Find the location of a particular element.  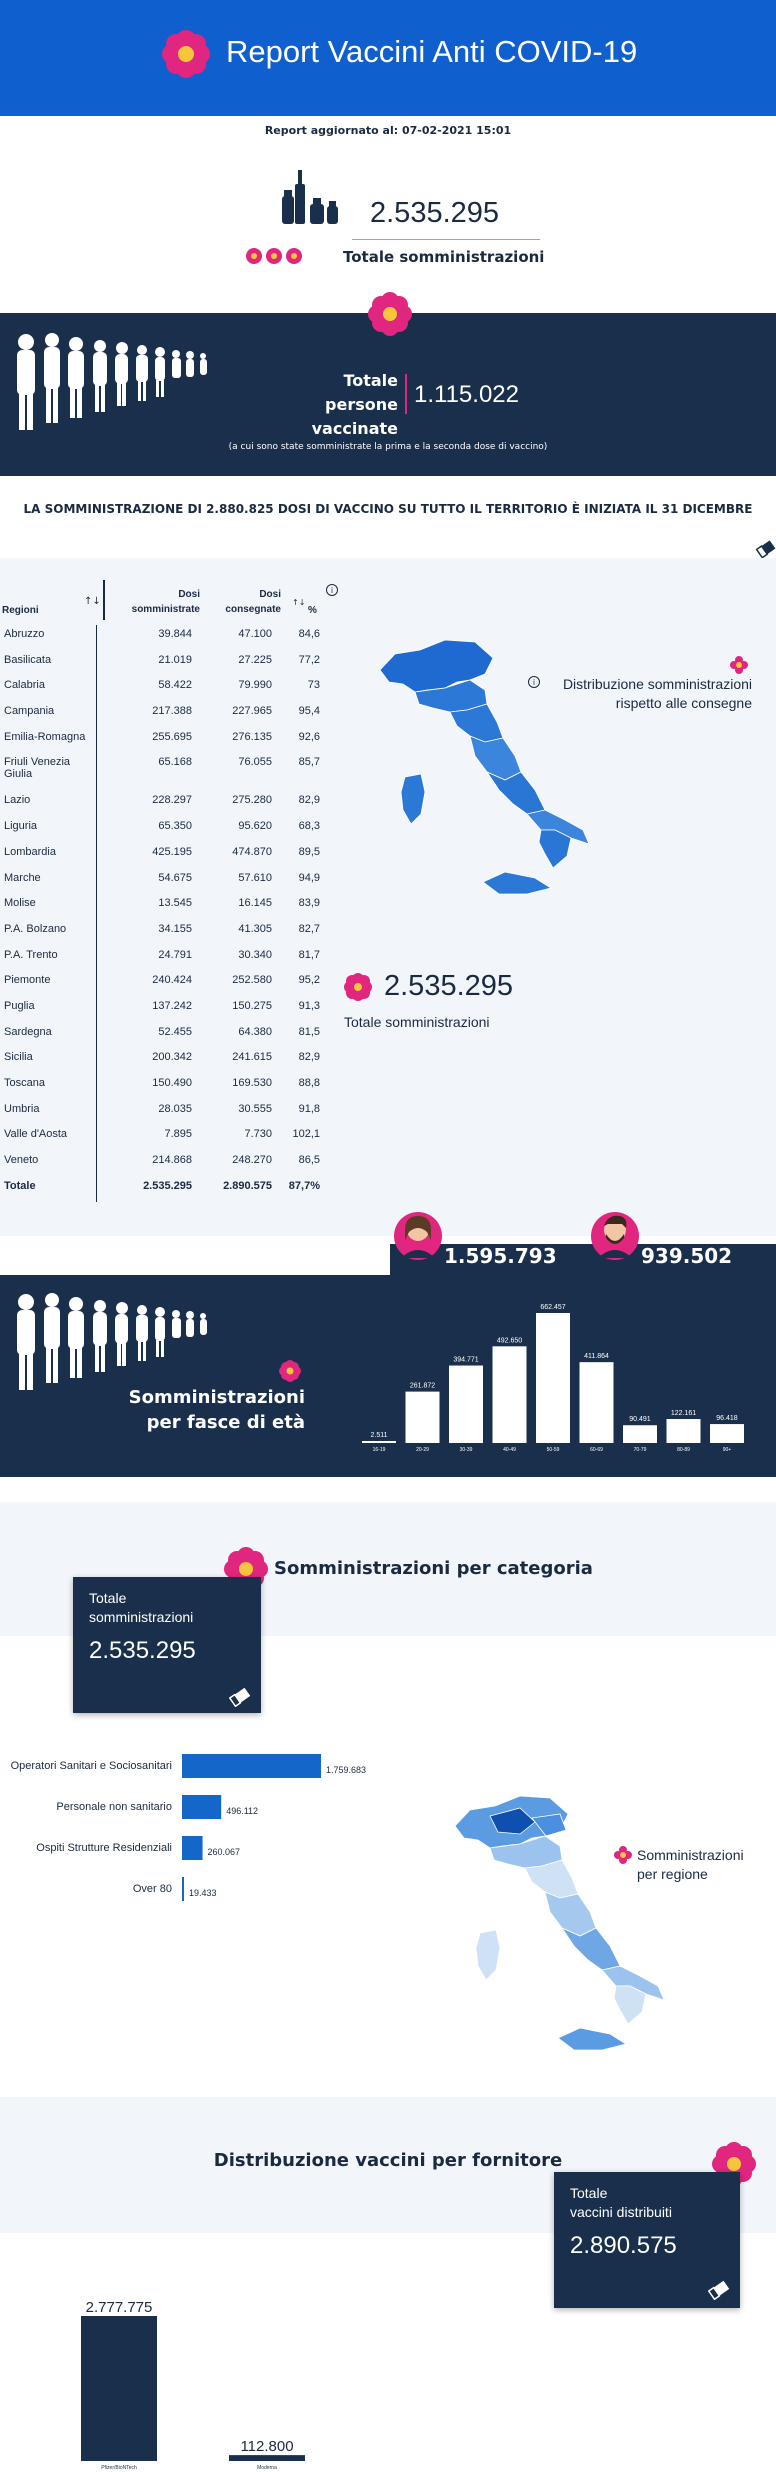

region-name: Sardegna is located at coordinates (48, 1035).